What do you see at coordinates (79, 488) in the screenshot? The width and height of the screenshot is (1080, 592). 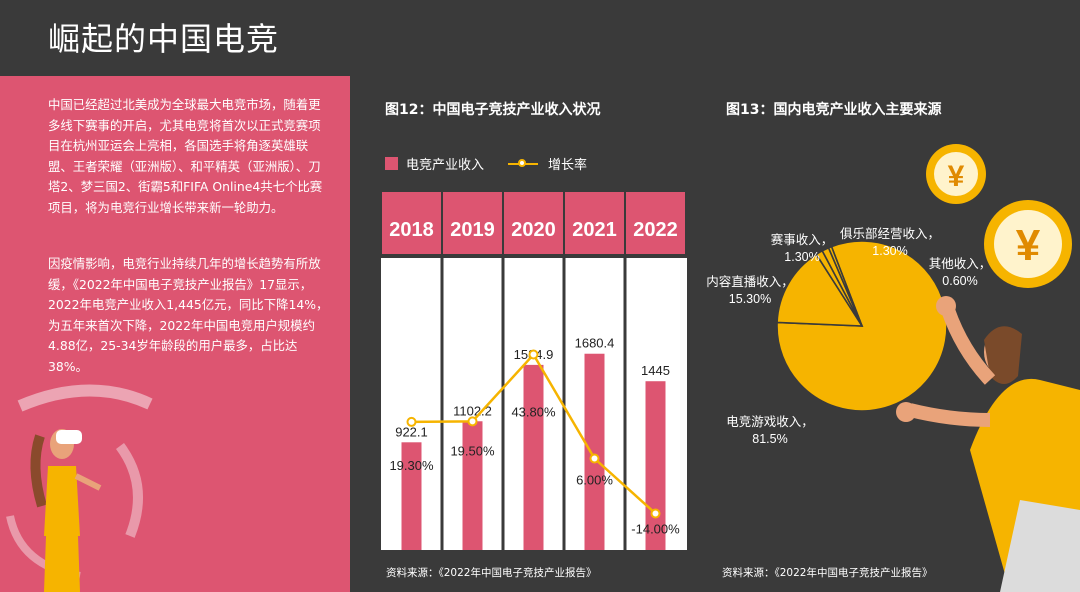 I see `vr-player-illustration` at bounding box center [79, 488].